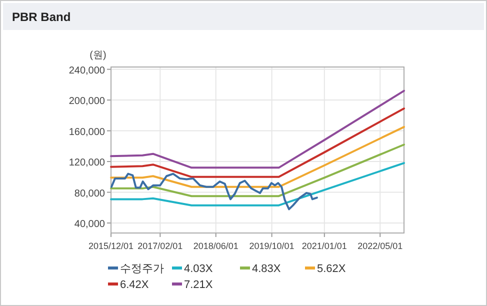  Describe the element at coordinates (271, 246) in the screenshot. I see `x-tick-label: 2019/10/01` at that location.